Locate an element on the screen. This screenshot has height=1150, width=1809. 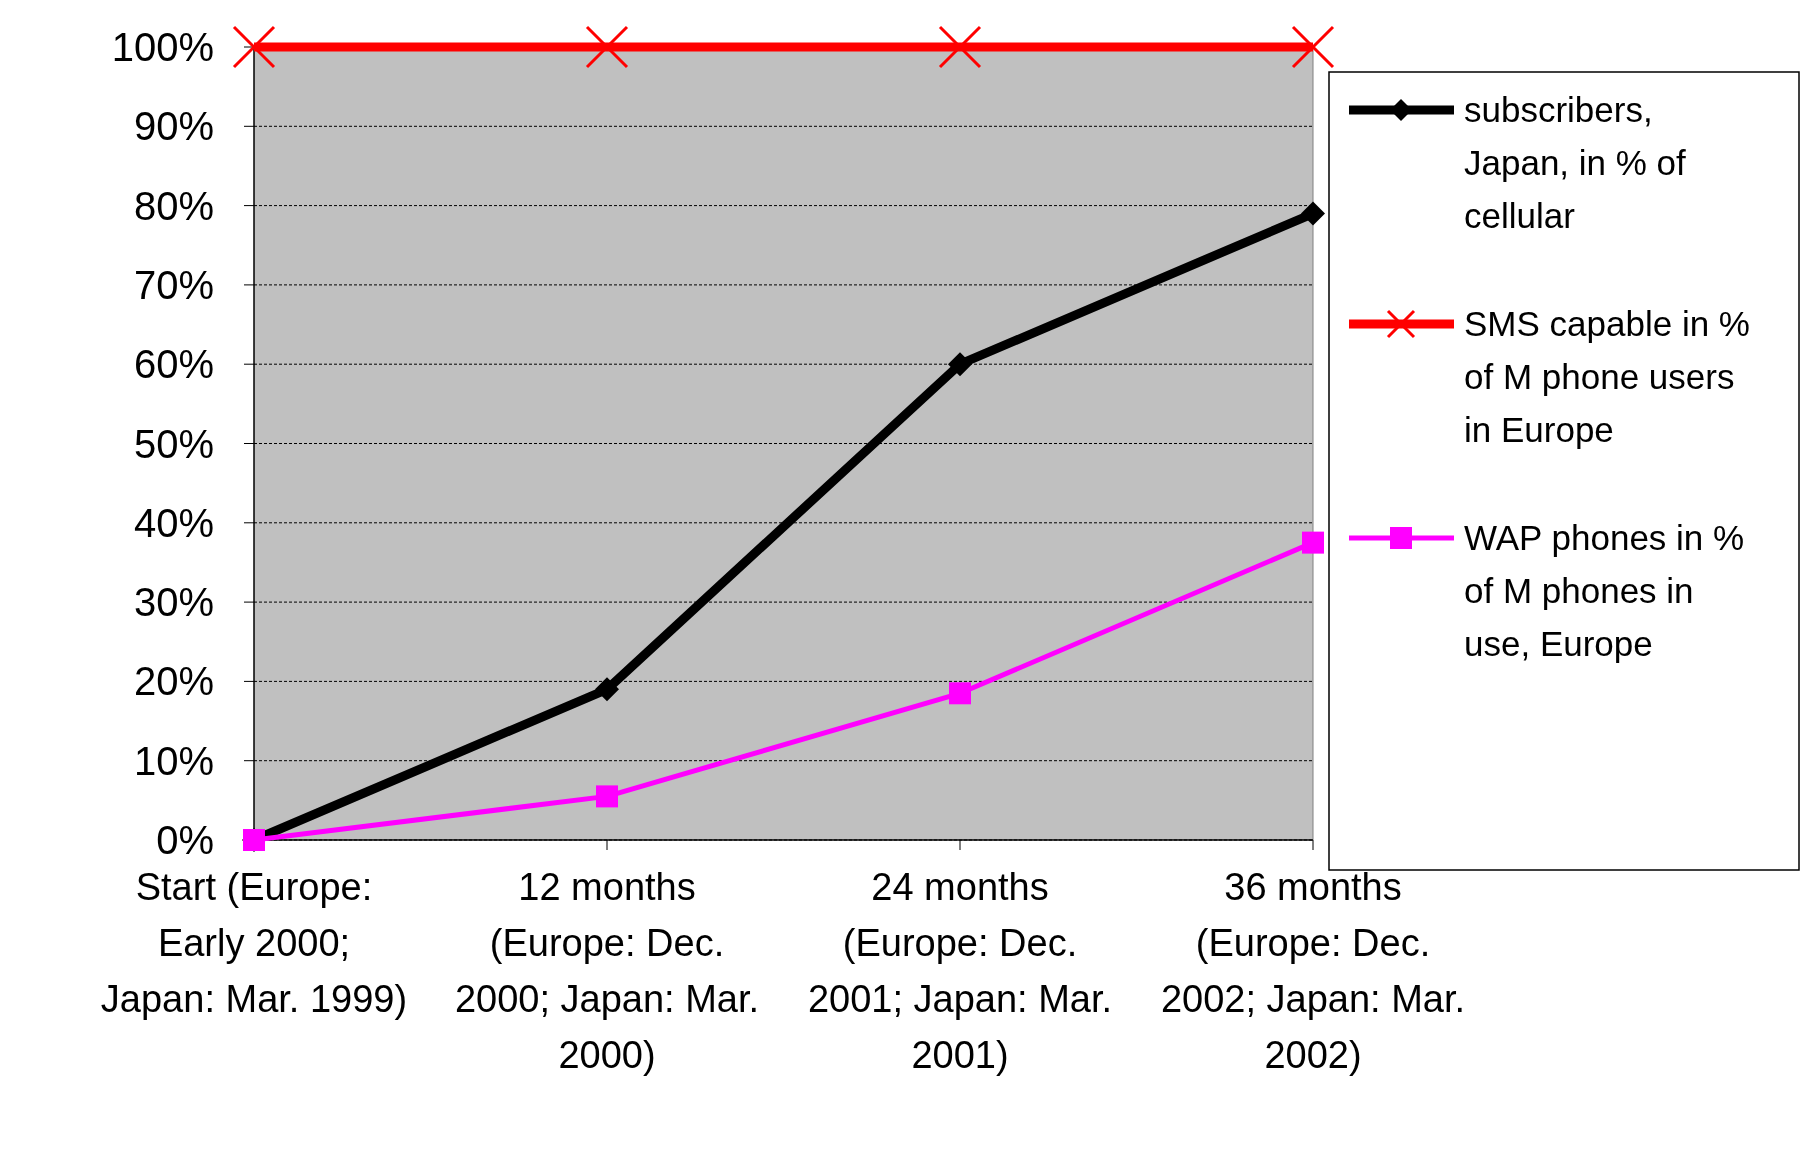
y-tick-label: 60% is located at coordinates (173, 364).